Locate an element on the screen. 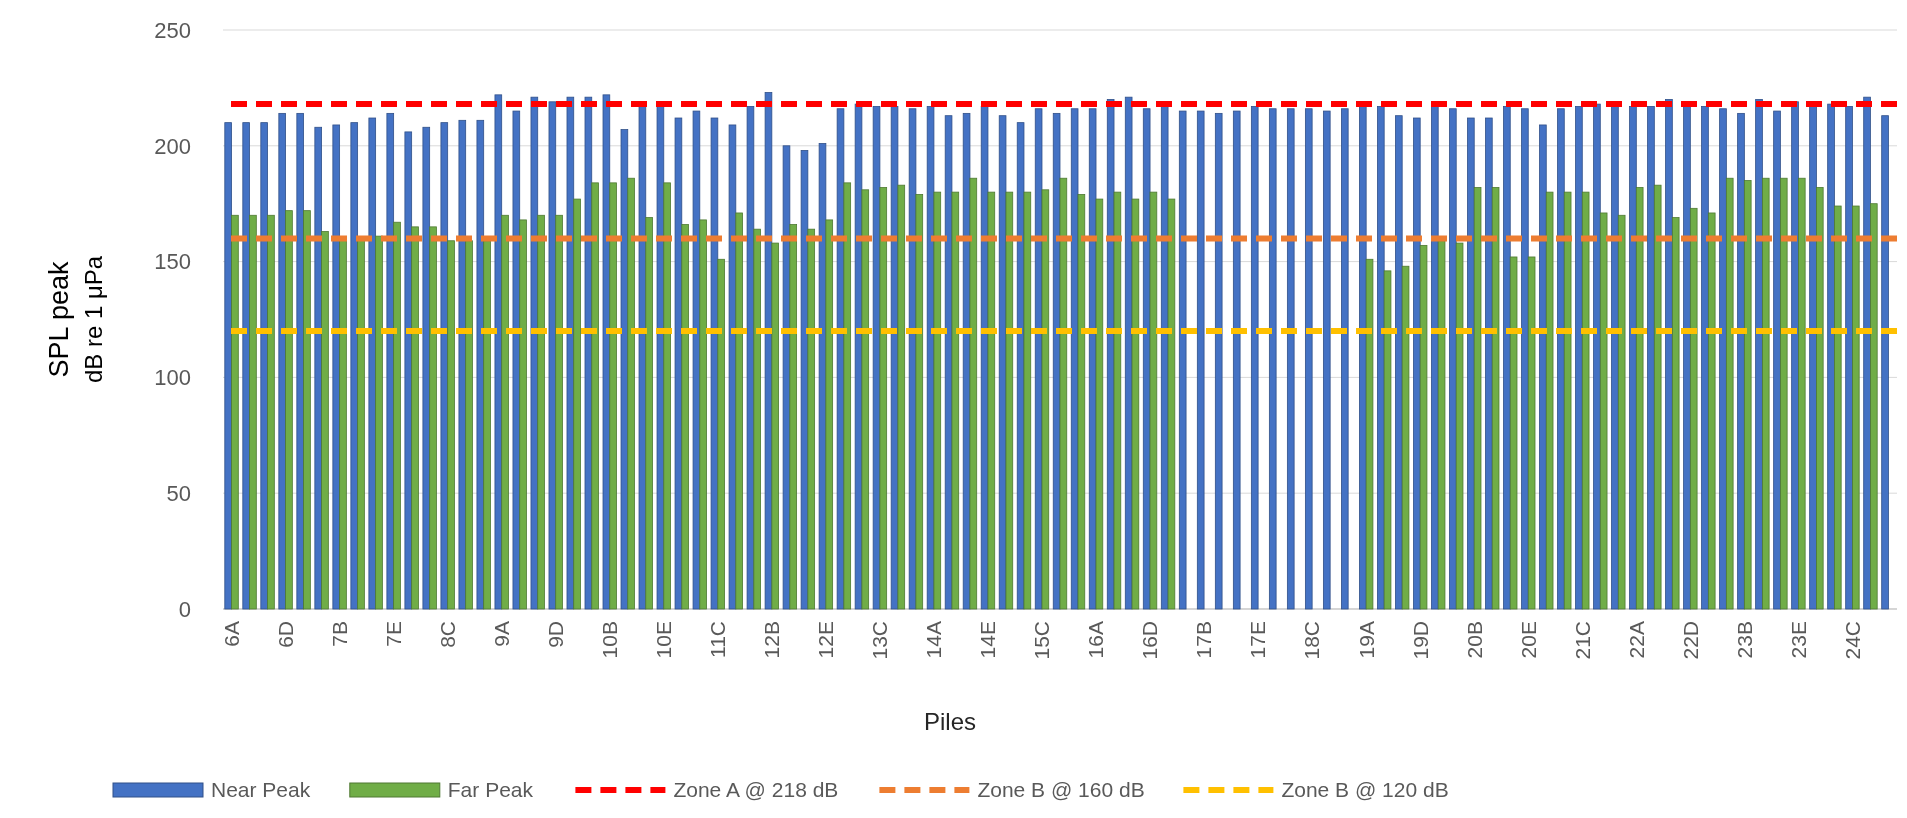 This screenshot has width=1907, height=818. x-tick-label: 13C is located at coordinates (880, 640).